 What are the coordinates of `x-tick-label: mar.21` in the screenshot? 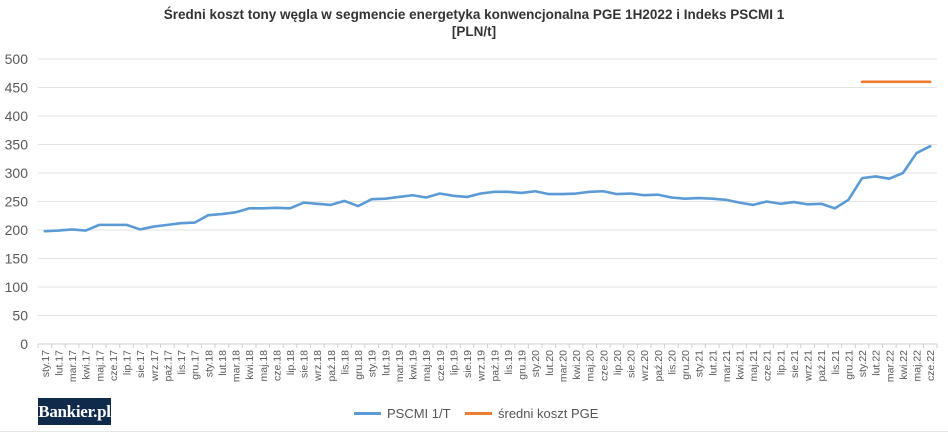 It's located at (727, 366).